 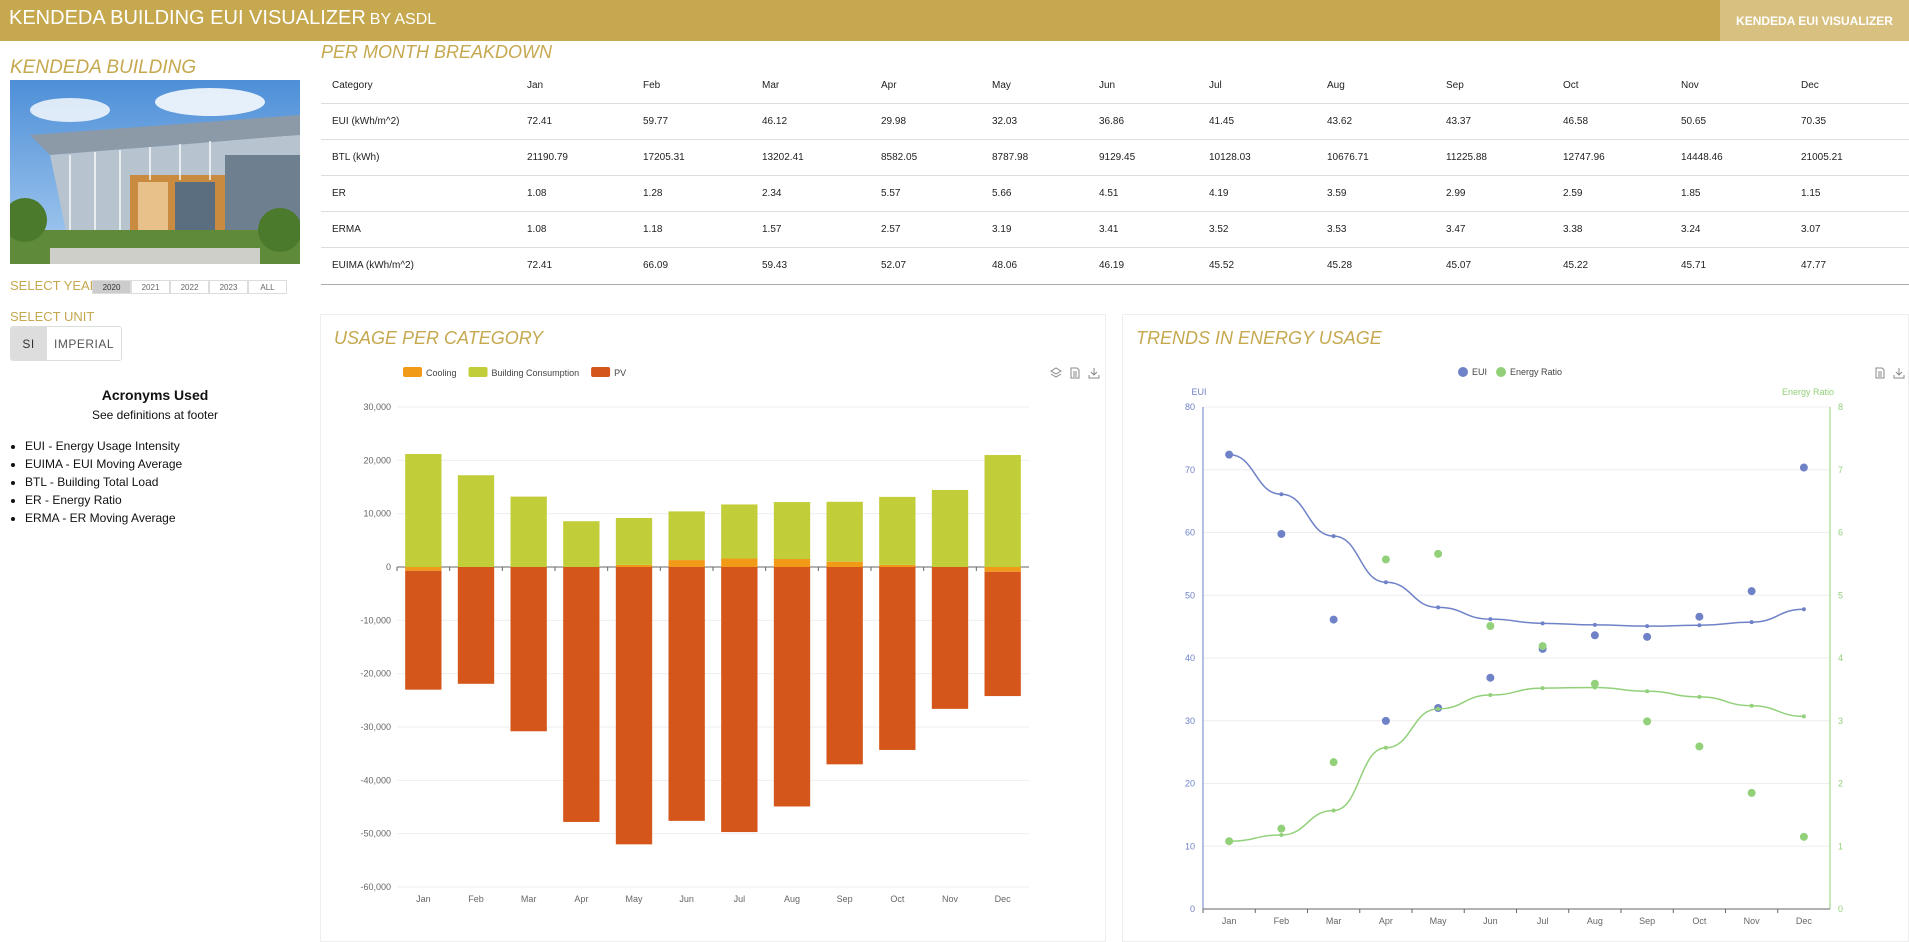 What do you see at coordinates (1811, 193) in the screenshot?
I see `table-cell: 1.15` at bounding box center [1811, 193].